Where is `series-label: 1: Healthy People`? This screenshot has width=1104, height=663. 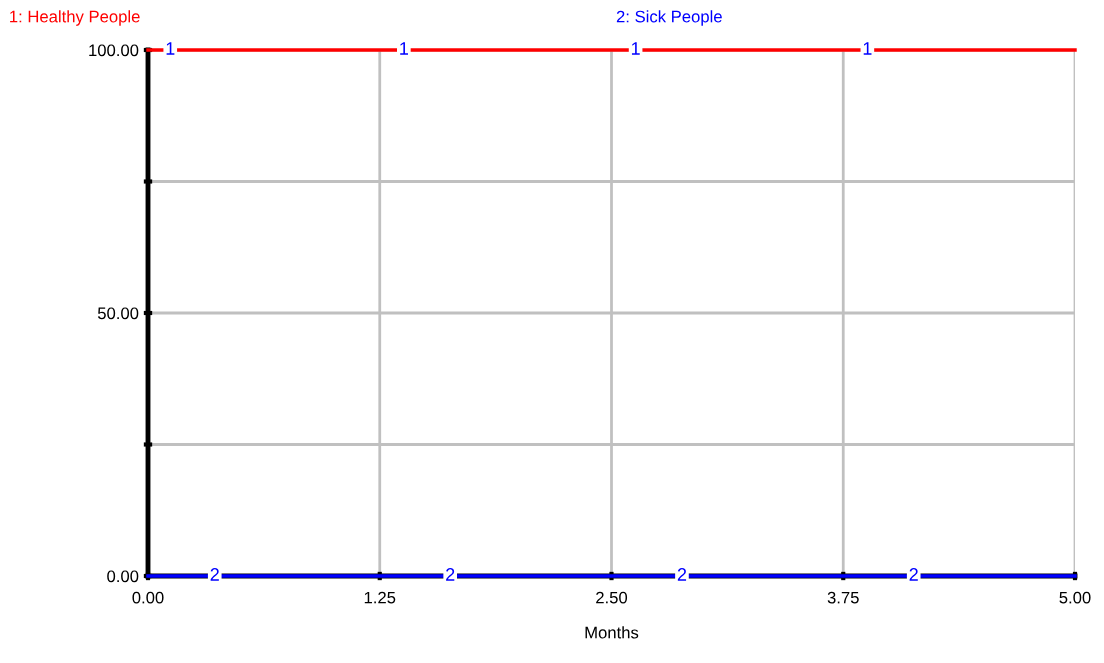 series-label: 1: Healthy People is located at coordinates (75, 18).